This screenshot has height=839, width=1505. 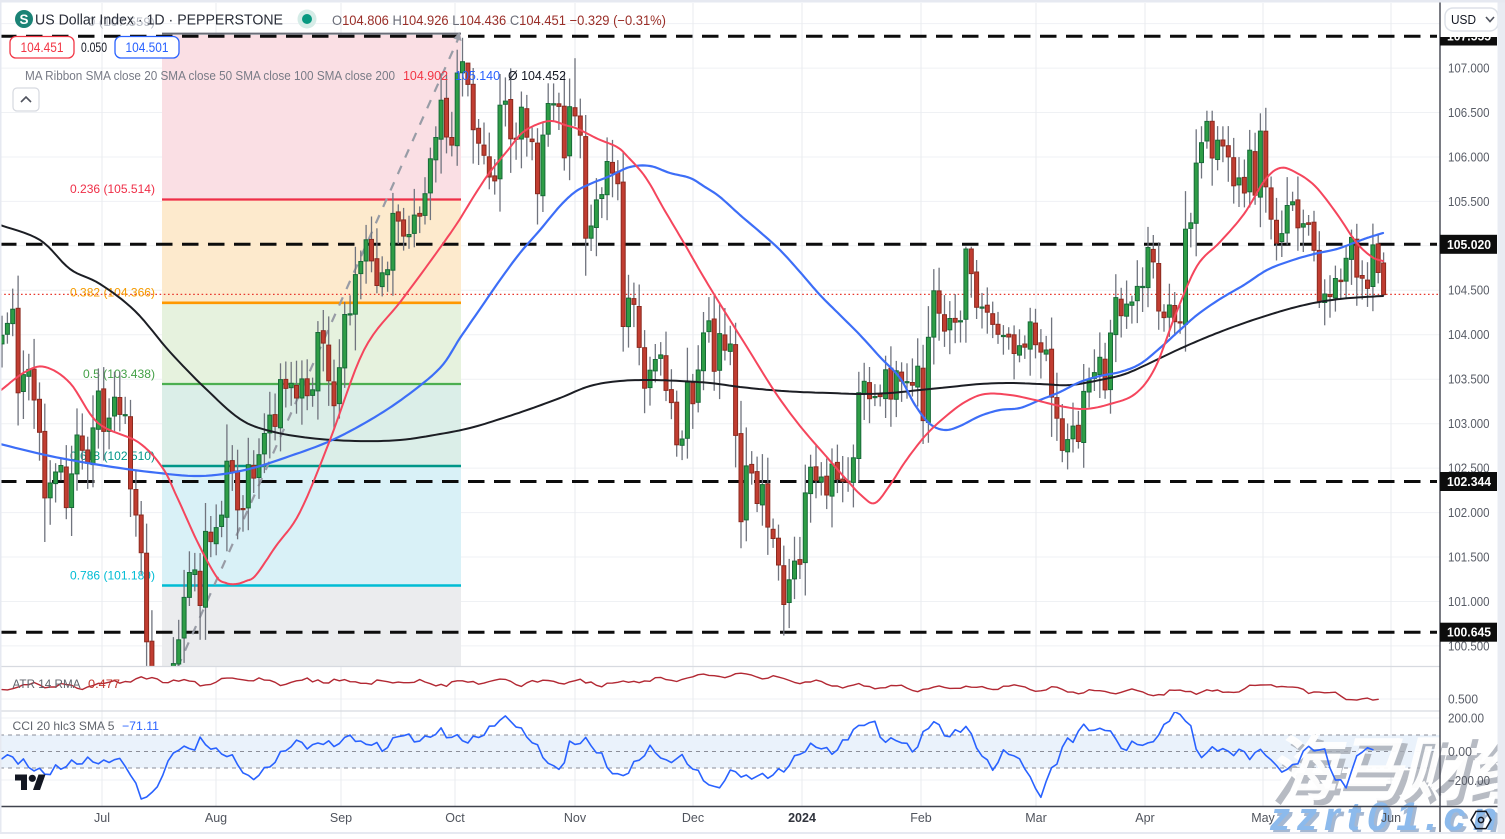 What do you see at coordinates (1469, 380) in the screenshot?
I see `svg-text: 103.500` at bounding box center [1469, 380].